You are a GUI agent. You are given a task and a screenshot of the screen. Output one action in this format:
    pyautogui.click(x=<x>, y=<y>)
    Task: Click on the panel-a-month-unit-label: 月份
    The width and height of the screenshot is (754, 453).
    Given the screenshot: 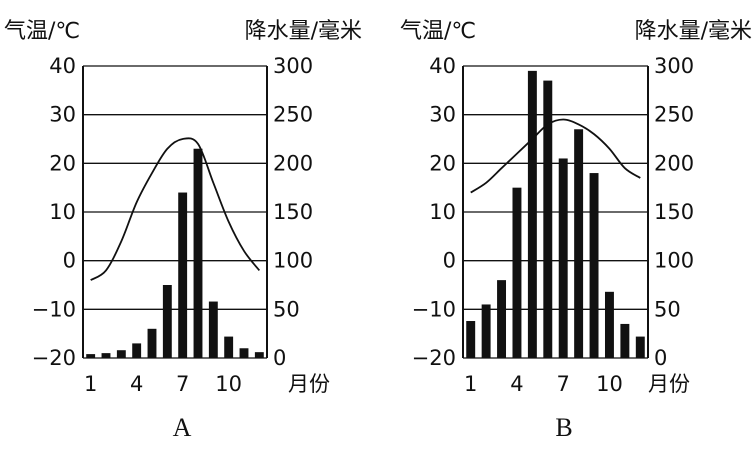 What is the action you would take?
    pyautogui.click(x=309, y=384)
    